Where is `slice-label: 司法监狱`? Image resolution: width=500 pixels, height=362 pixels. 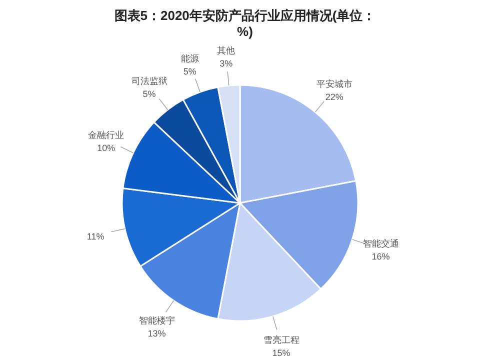 slice-label: 司法监狱 is located at coordinates (149, 81).